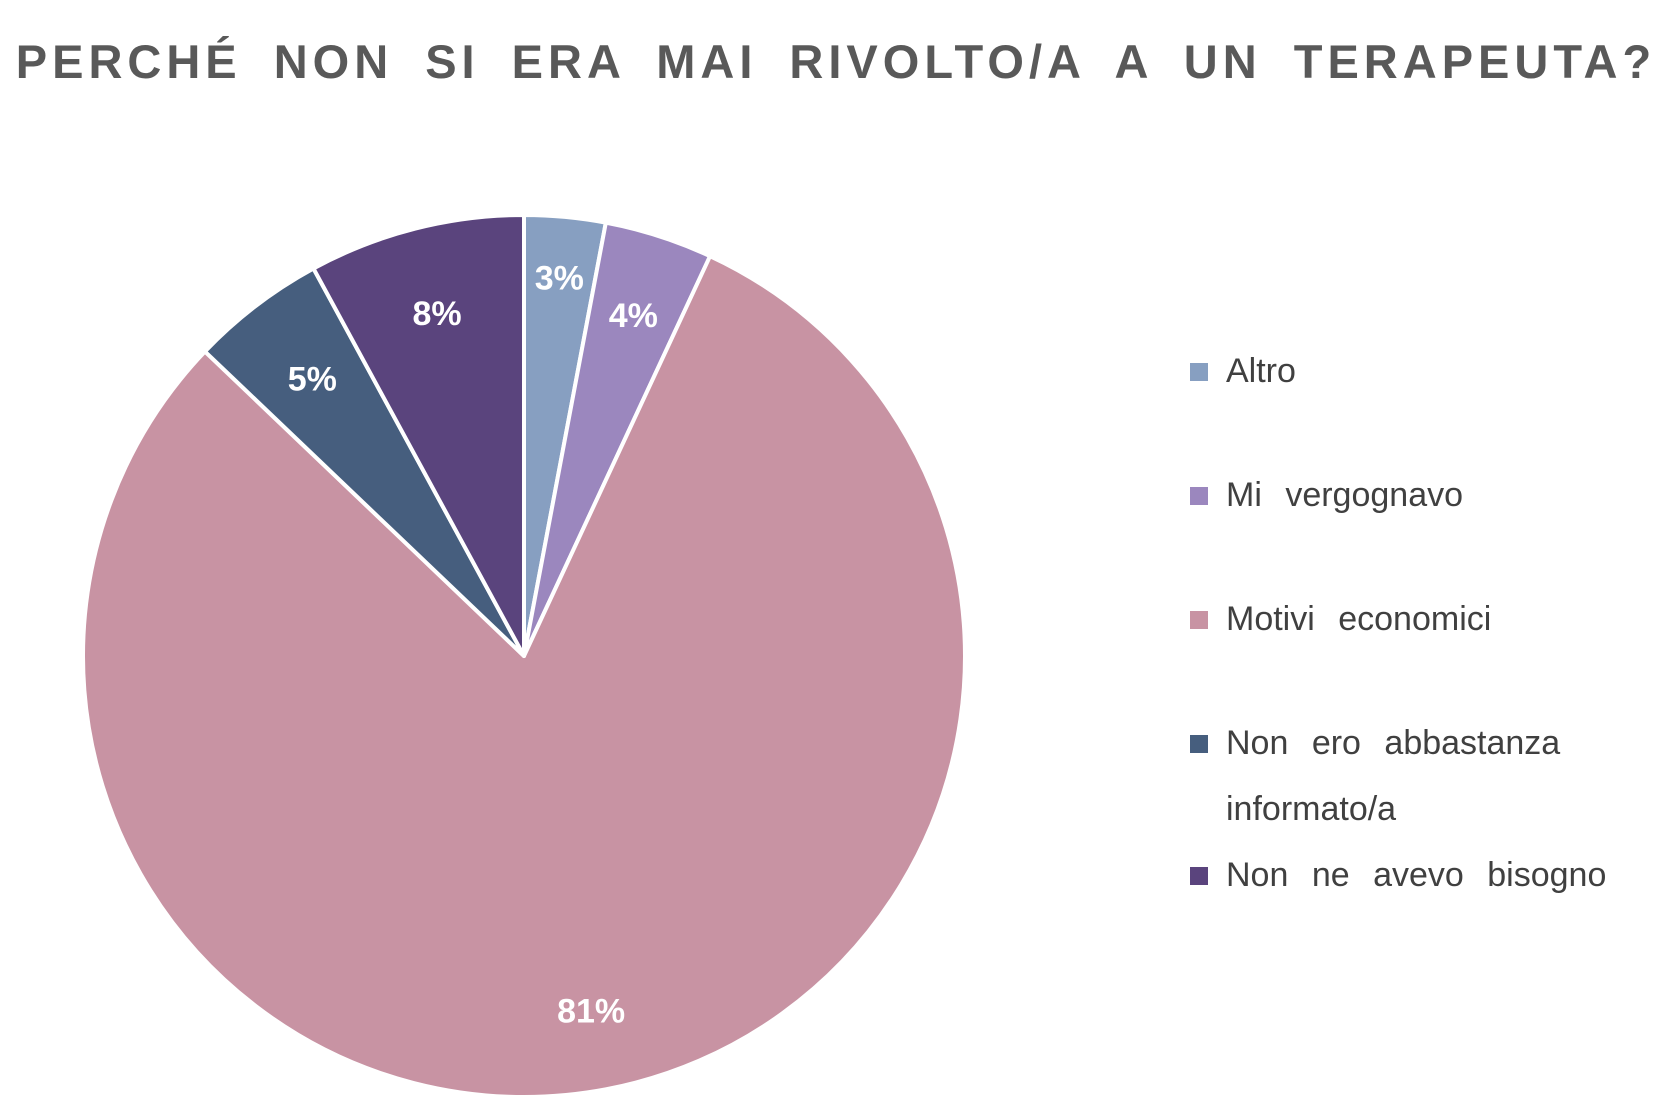 This screenshot has height=1120, width=1672. What do you see at coordinates (1199, 620) in the screenshot?
I see `legend-swatch-motivi-economici` at bounding box center [1199, 620].